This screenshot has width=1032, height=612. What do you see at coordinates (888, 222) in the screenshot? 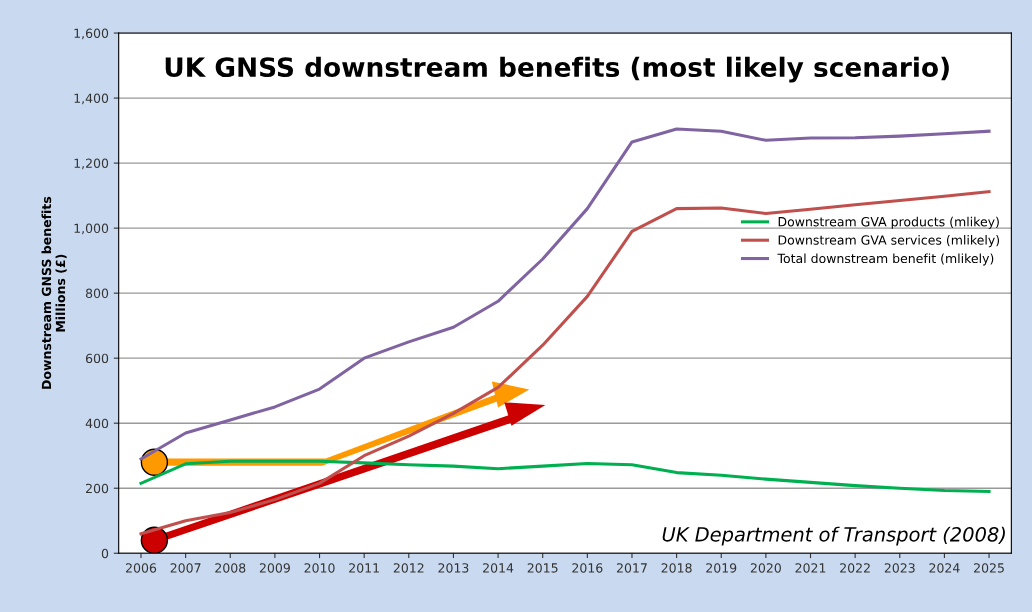
I see `legend-label: Downstream GVA products (mlikey)` at bounding box center [888, 222].